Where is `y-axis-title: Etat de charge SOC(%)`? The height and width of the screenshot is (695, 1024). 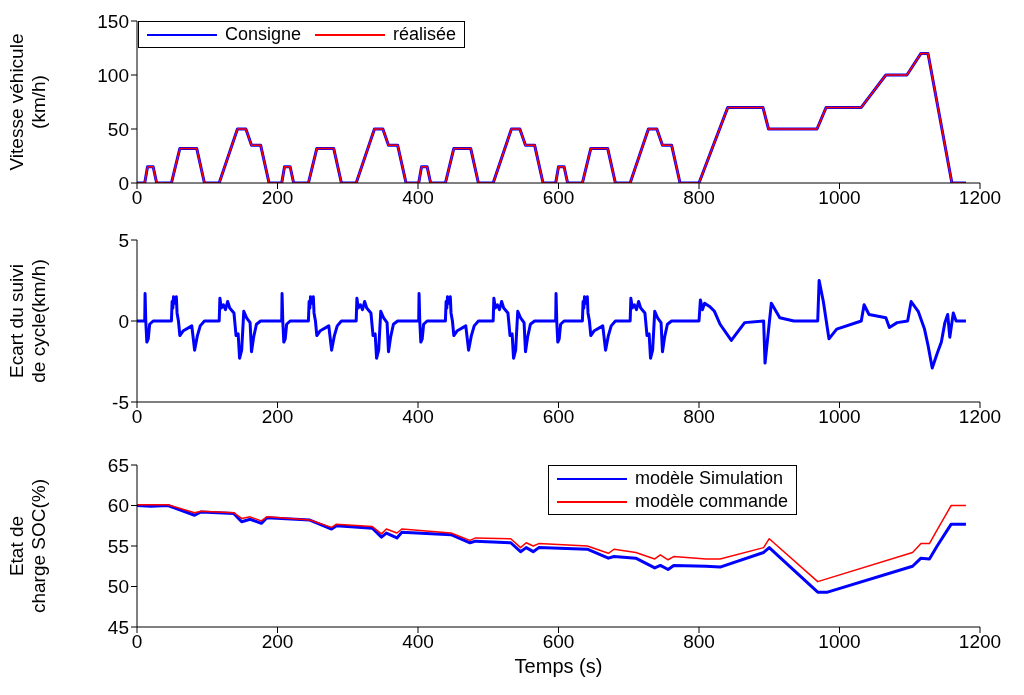
y-axis-title: Etat de charge SOC(%) is located at coordinates (28, 546).